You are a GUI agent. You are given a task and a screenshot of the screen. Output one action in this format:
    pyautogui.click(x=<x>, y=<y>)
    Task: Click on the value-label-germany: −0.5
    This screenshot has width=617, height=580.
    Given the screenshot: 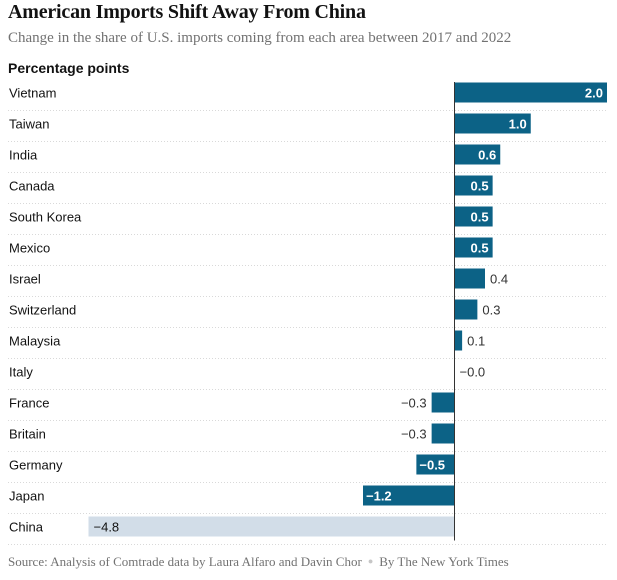 What is the action you would take?
    pyautogui.click(x=432, y=465)
    